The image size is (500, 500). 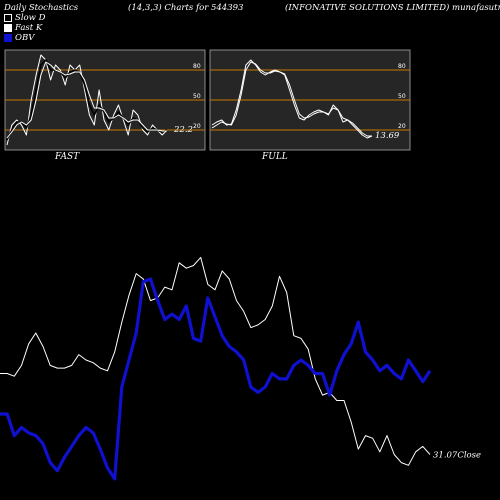 What do you see at coordinates (30, 18) in the screenshot?
I see `legend-label-slow-d: Slow D` at bounding box center [30, 18].